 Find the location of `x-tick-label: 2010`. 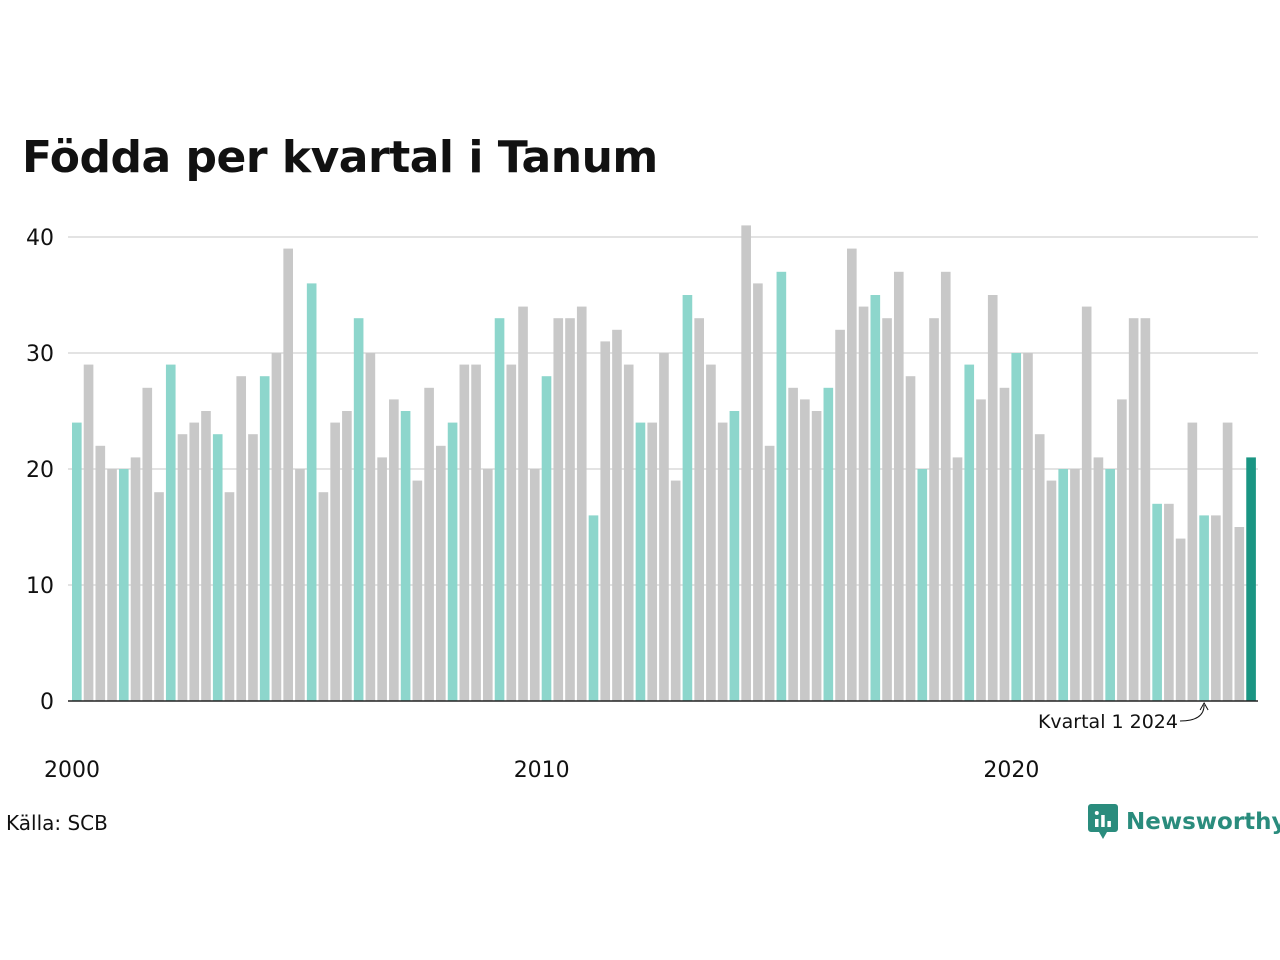

x-tick-label: 2010 is located at coordinates (542, 770).